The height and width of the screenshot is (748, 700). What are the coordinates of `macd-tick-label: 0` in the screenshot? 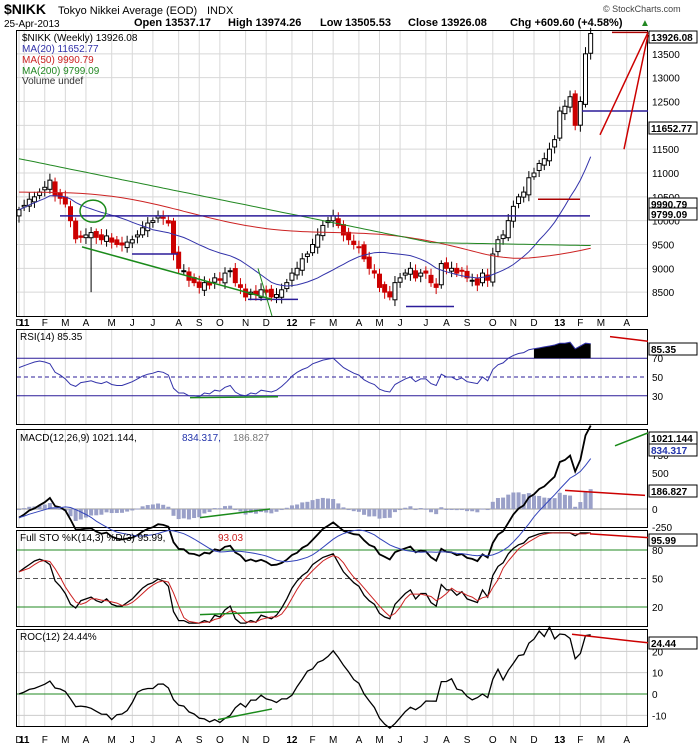 It's located at (655, 510).